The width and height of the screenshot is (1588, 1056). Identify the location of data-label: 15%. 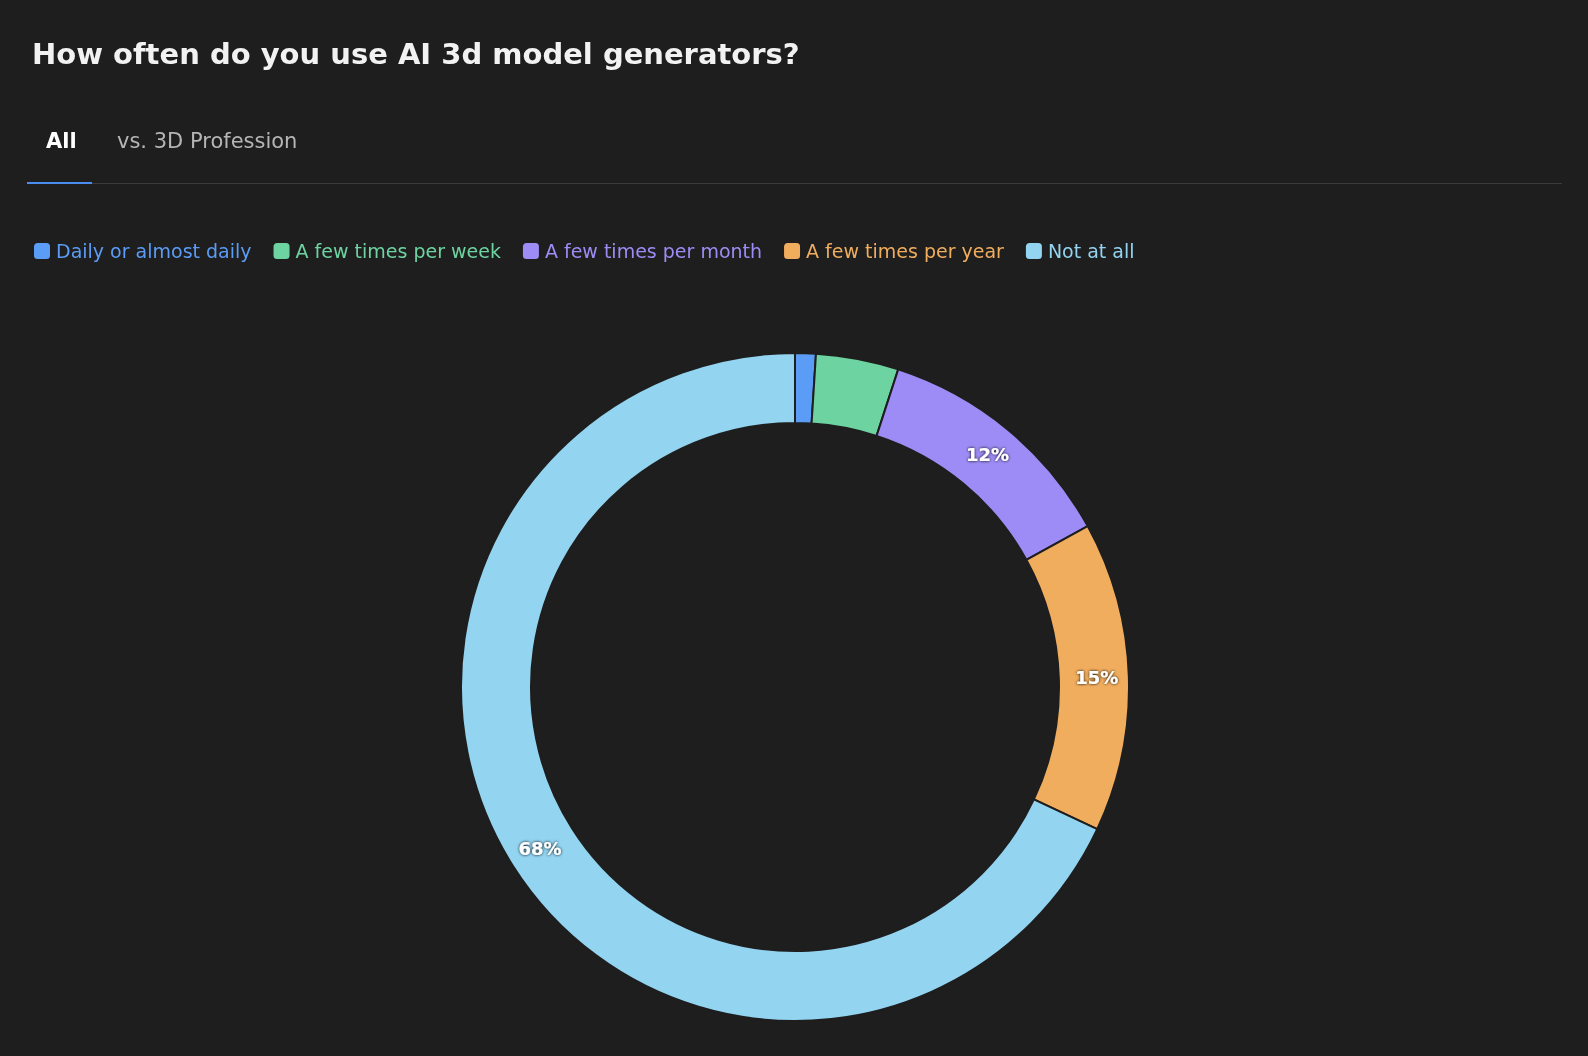
(1097, 678).